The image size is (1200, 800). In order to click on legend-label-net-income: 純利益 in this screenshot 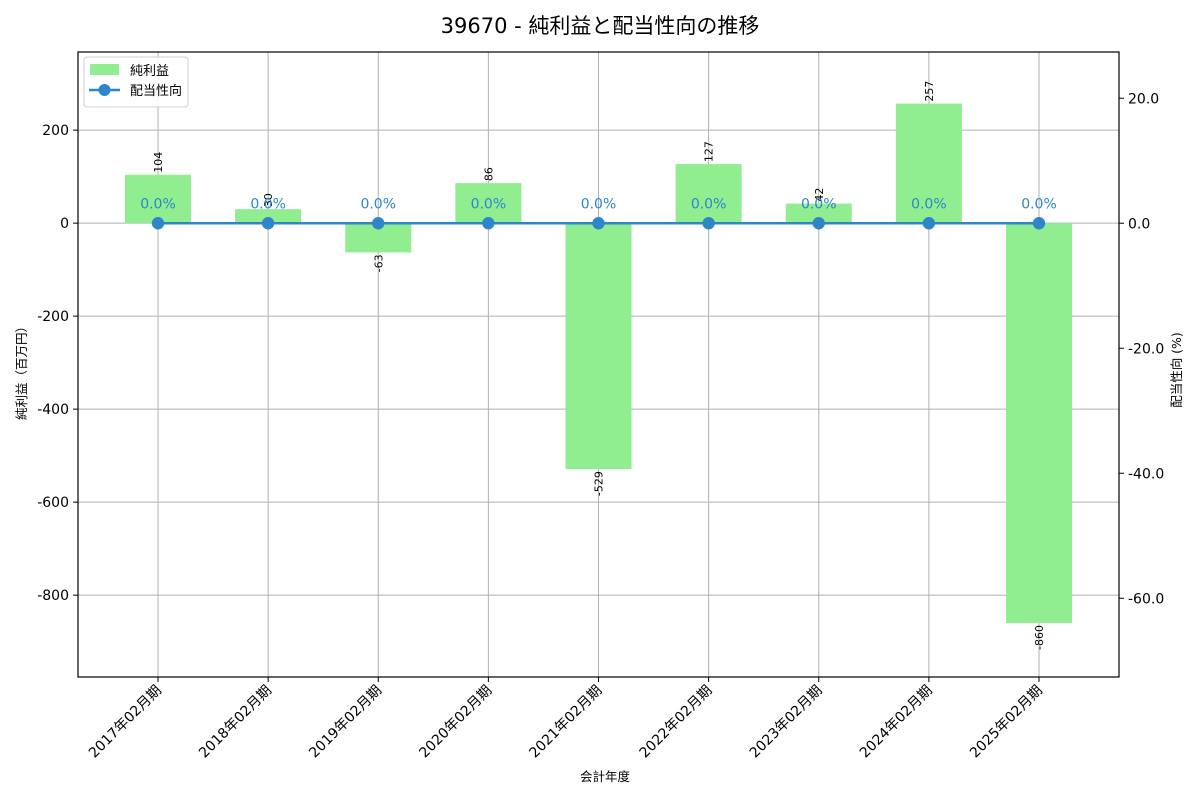, I will do `click(149, 71)`.